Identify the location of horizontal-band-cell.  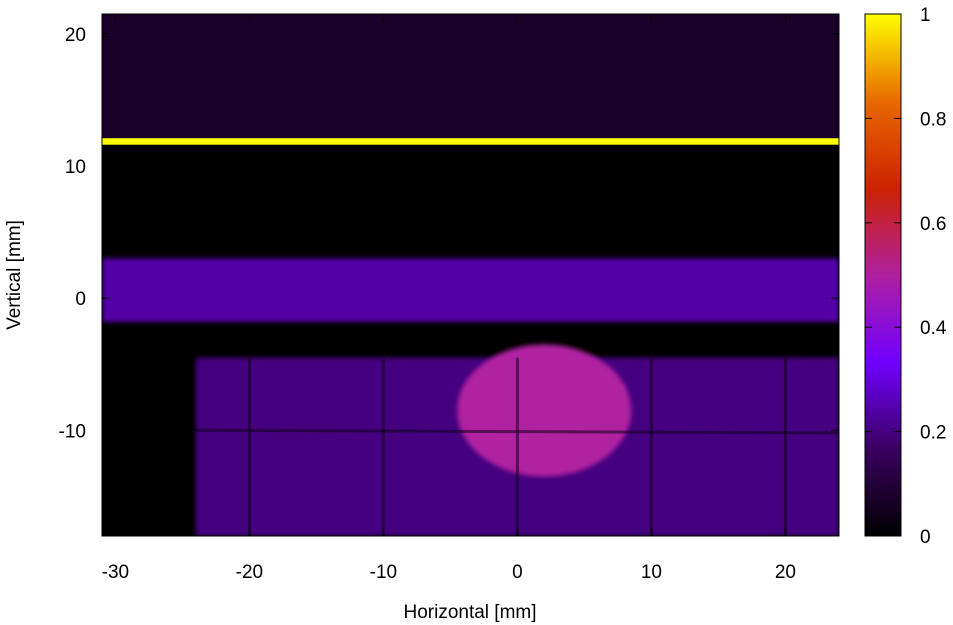
(470, 290).